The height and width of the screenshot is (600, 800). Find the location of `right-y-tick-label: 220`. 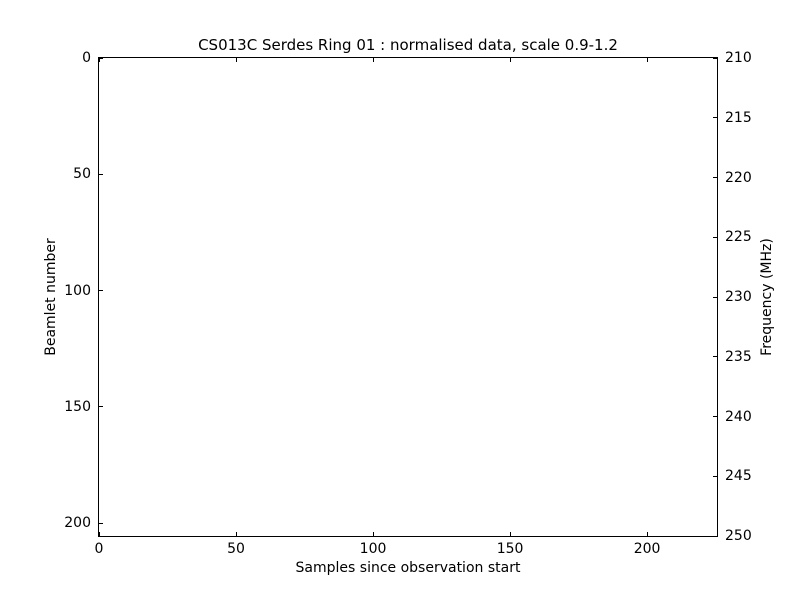

right-y-tick-label: 220 is located at coordinates (738, 177).